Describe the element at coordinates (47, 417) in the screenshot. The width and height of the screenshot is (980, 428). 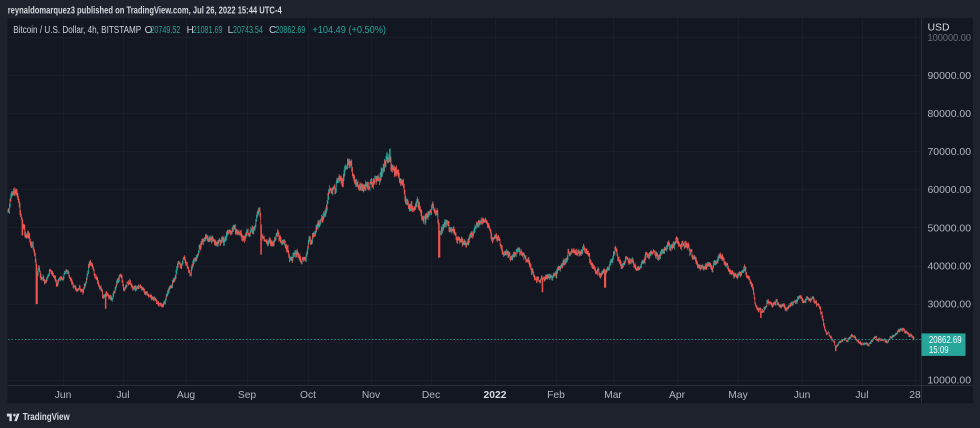
I see `svg-text: TradingView` at that location.